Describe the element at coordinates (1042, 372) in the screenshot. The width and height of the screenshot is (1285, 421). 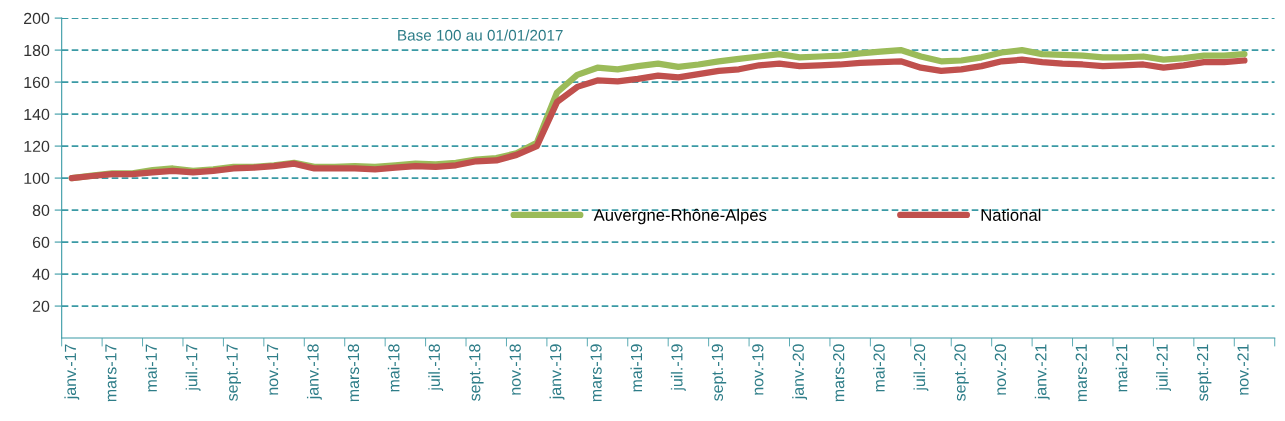
I see `x-tick-label: janv.-21` at that location.